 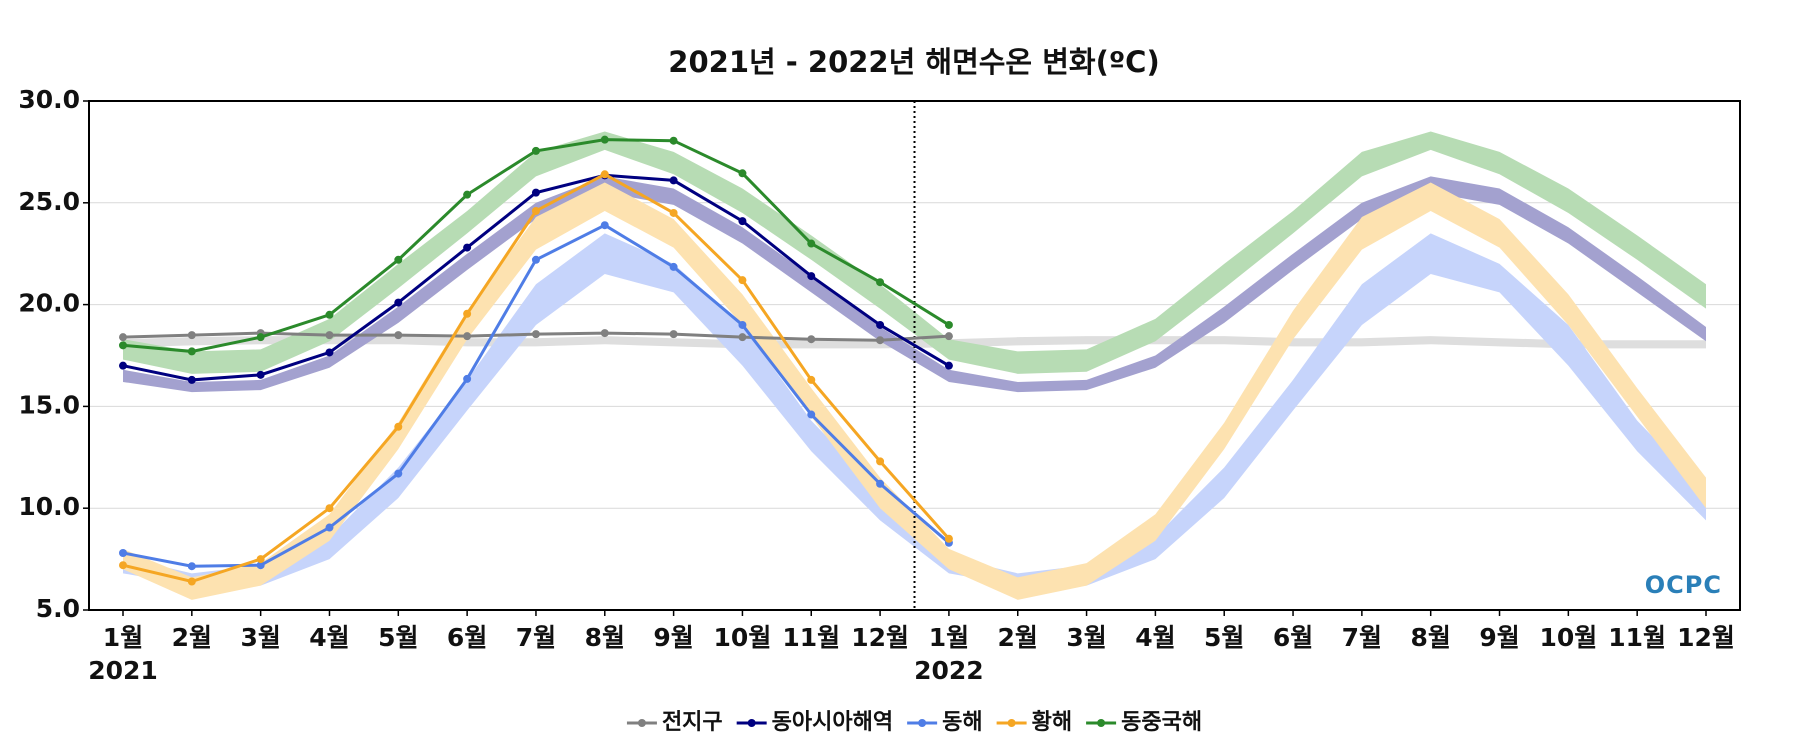 What do you see at coordinates (123, 670) in the screenshot?
I see `year-label: 2021` at bounding box center [123, 670].